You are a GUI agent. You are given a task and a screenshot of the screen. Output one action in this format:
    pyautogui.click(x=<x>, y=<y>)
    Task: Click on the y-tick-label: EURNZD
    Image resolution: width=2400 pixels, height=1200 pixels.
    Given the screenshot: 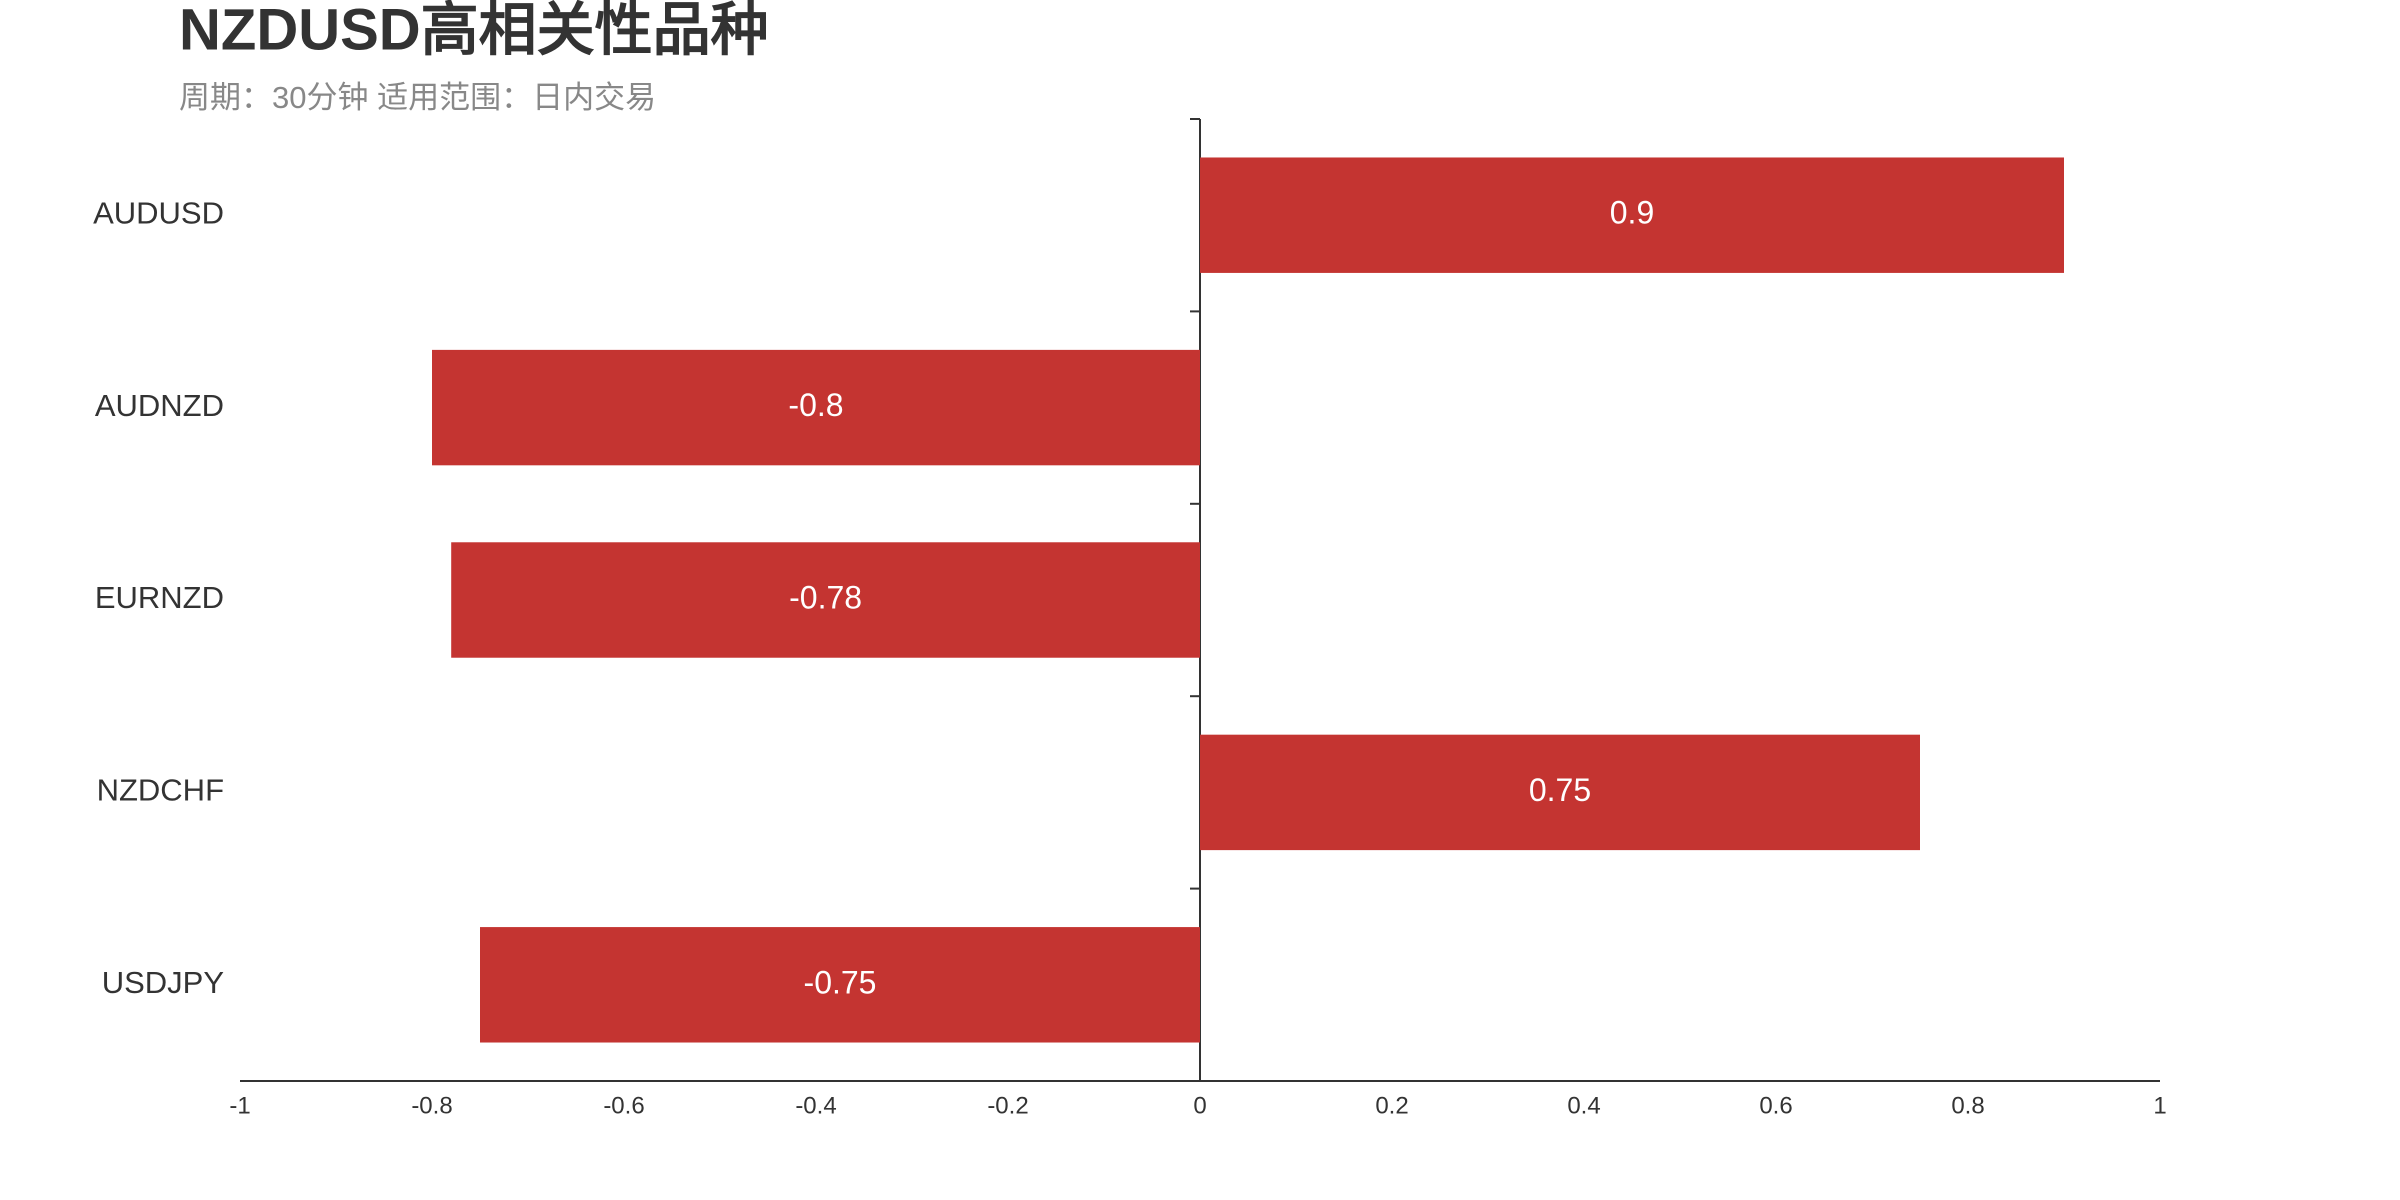 What is the action you would take?
    pyautogui.click(x=159, y=597)
    